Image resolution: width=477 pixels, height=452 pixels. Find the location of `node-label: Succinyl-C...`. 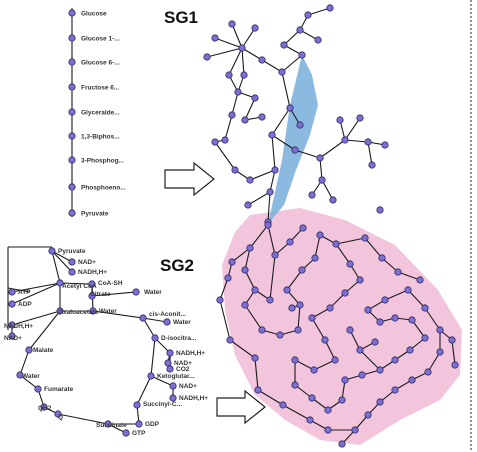

node-label: Succinyl-C... is located at coordinates (162, 404).